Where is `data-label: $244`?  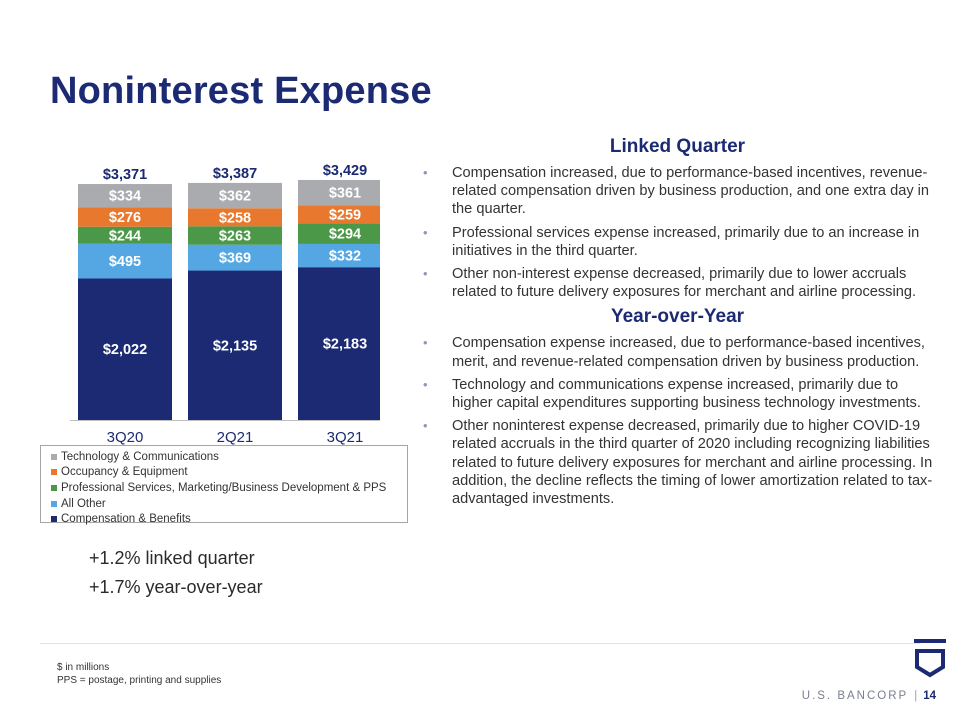 data-label: $244 is located at coordinates (125, 236).